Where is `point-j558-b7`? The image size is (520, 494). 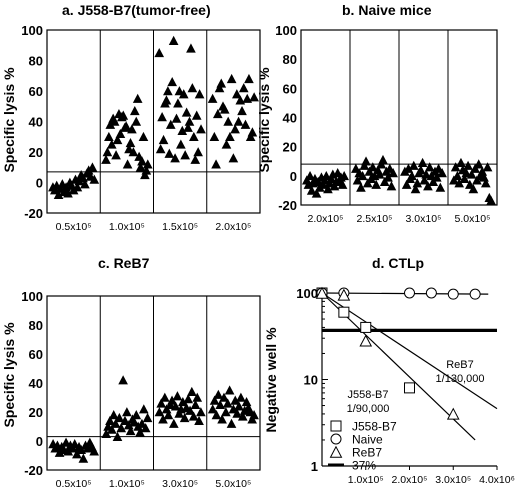 point-j558-b7 is located at coordinates (344, 312).